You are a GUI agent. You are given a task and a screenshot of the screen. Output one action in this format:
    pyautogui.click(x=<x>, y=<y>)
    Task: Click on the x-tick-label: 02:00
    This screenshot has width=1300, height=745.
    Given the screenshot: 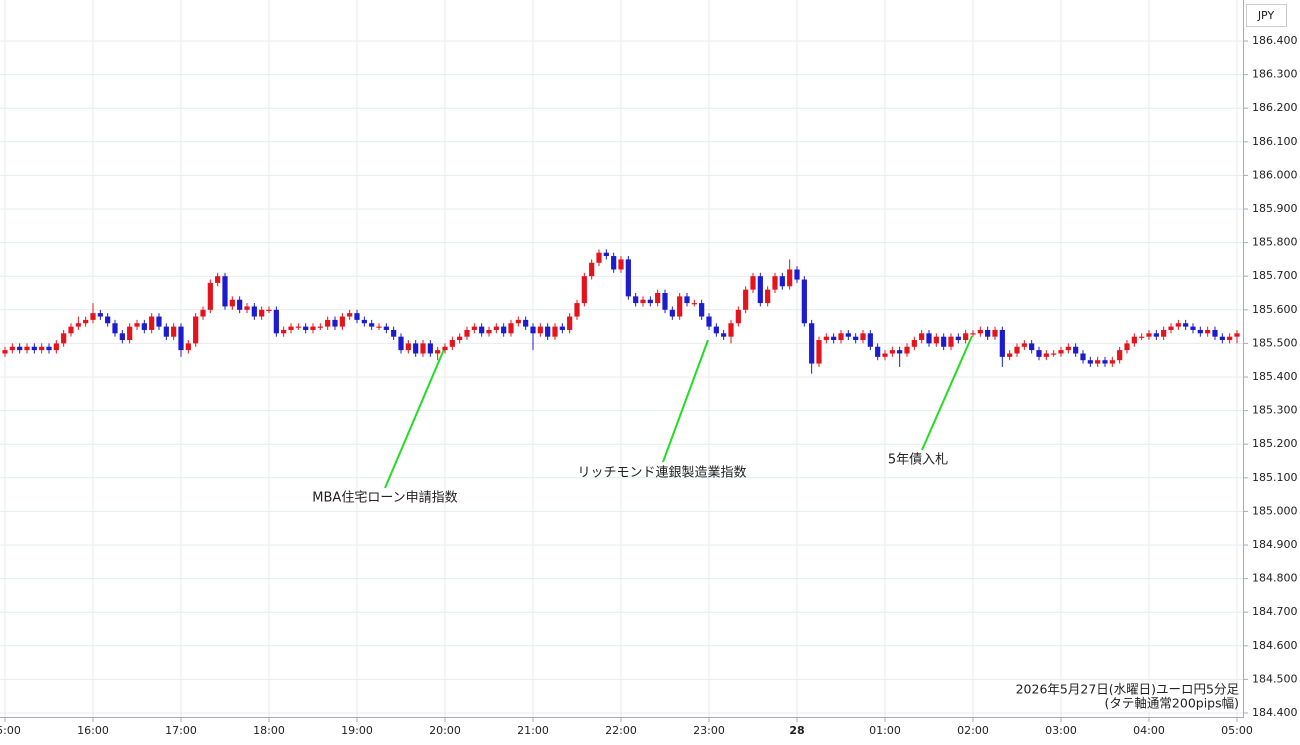 What is the action you would take?
    pyautogui.click(x=973, y=730)
    